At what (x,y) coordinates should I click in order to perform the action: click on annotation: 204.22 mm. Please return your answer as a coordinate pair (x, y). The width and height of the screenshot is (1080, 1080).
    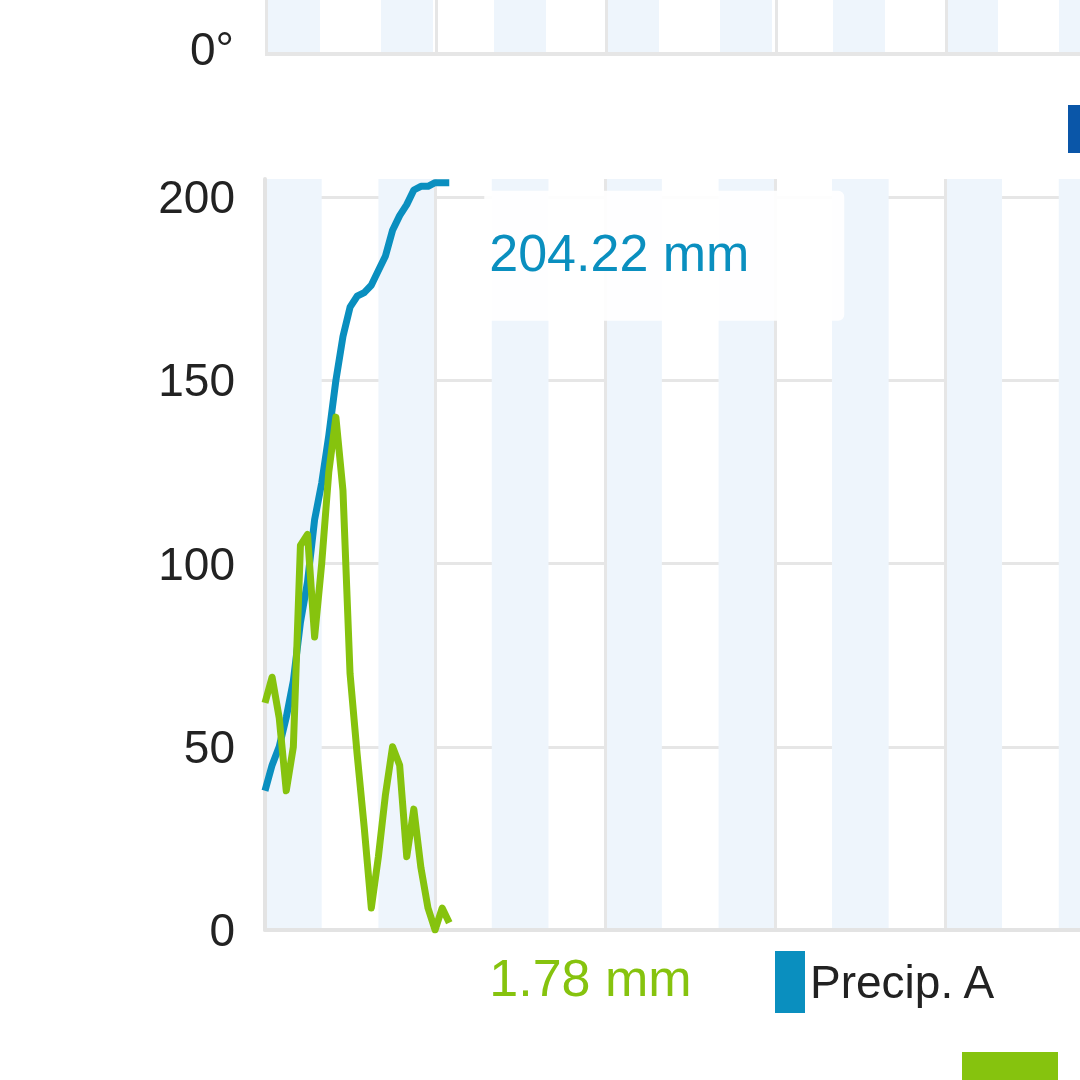
    Looking at the image, I should click on (619, 252).